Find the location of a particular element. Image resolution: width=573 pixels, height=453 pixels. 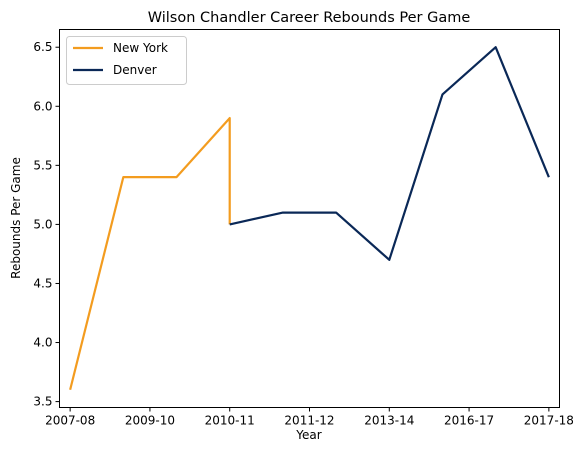

y-tick-label: 3.5 is located at coordinates (42, 402).